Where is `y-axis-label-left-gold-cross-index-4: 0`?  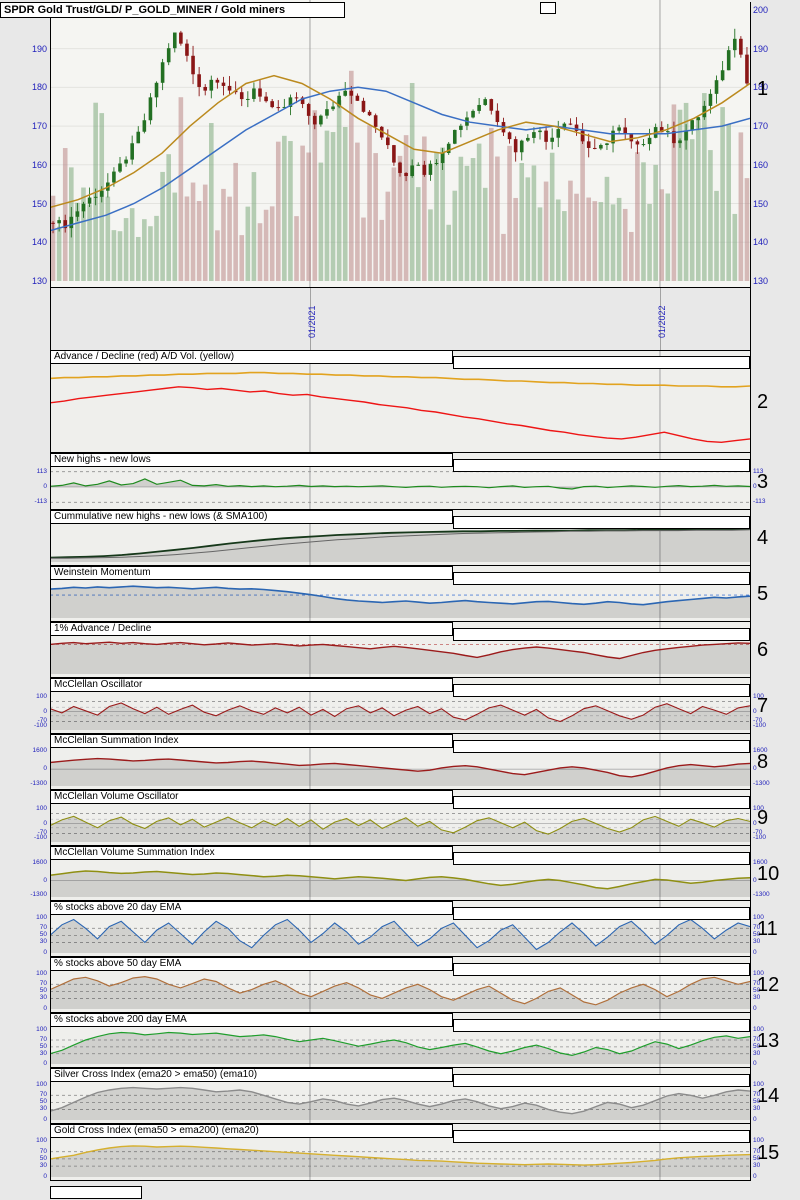
y-axis-label-left-gold-cross-index-4: 0 is located at coordinates (45, 1176).